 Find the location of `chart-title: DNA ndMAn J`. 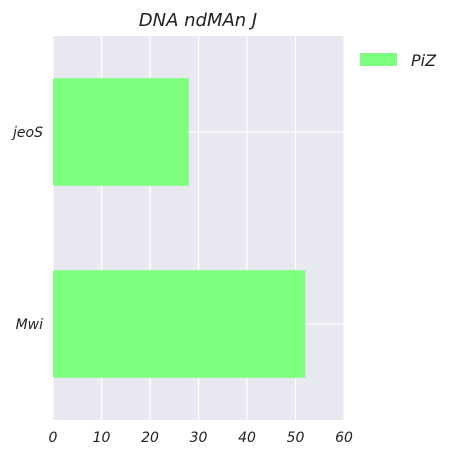

chart-title: DNA ndMAn J is located at coordinates (198, 20).